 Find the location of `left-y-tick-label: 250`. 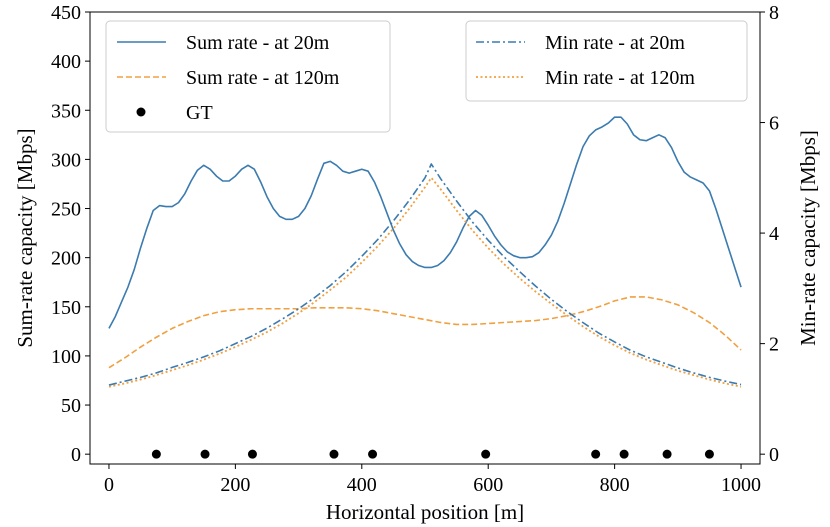

left-y-tick-label: 250 is located at coordinates (66, 210).